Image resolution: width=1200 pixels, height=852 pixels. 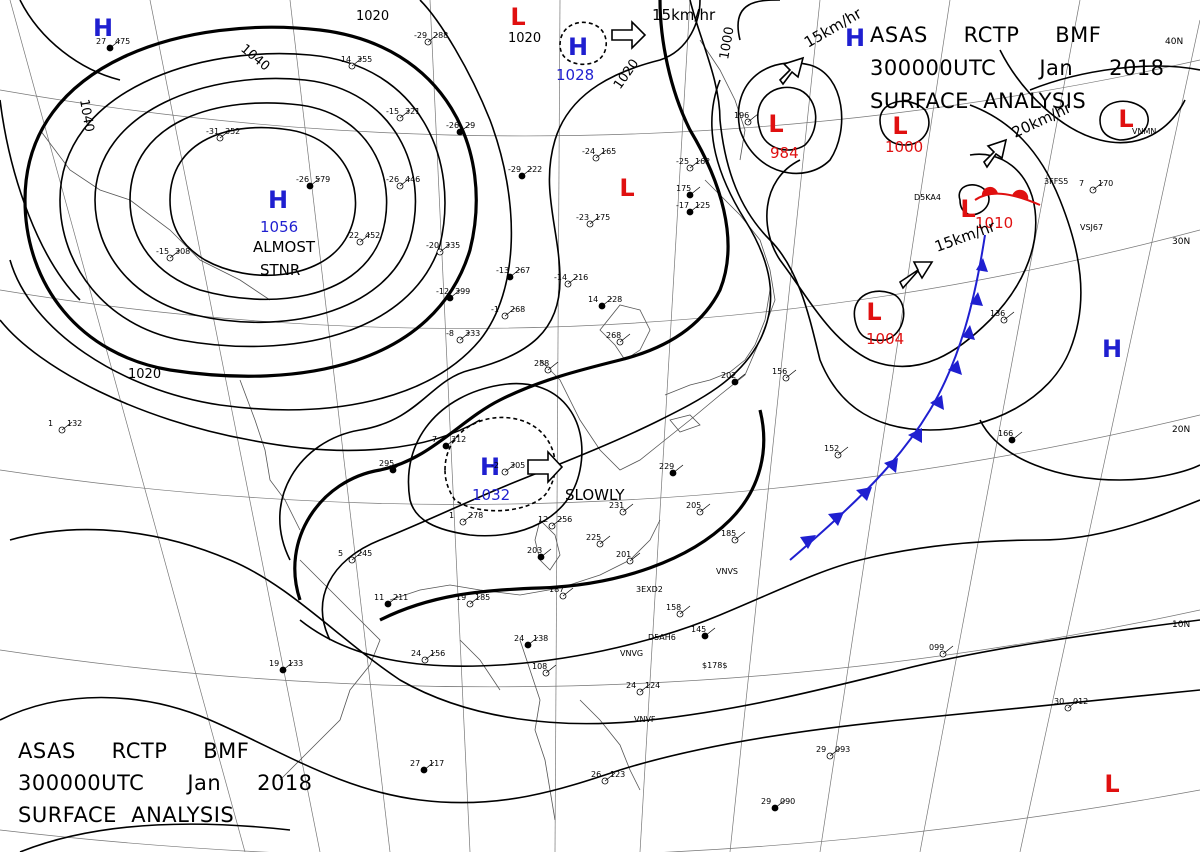 What do you see at coordinates (1174, 42) in the screenshot?
I see `lat-label-40n: 40N` at bounding box center [1174, 42].